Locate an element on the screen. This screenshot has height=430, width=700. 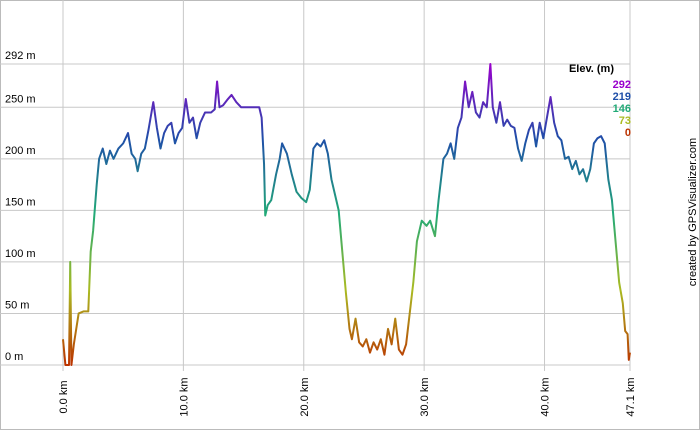
credit: created by GPSVisualizer.com is located at coordinates (693, 212).